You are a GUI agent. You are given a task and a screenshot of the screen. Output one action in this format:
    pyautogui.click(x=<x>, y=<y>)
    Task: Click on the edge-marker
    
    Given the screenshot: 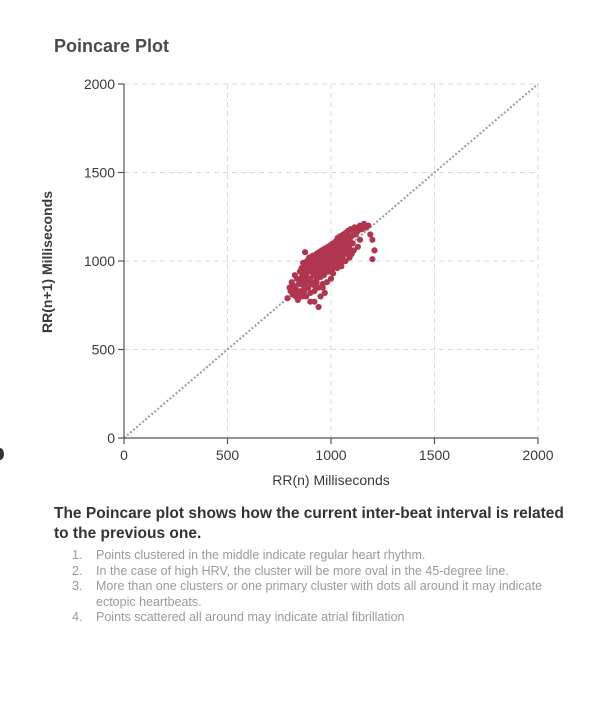 What is the action you would take?
    pyautogui.click(x=2, y=454)
    